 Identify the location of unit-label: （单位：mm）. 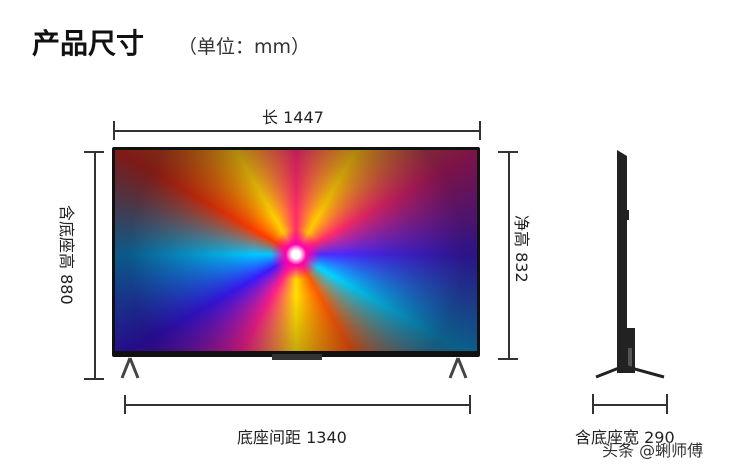
(244, 47).